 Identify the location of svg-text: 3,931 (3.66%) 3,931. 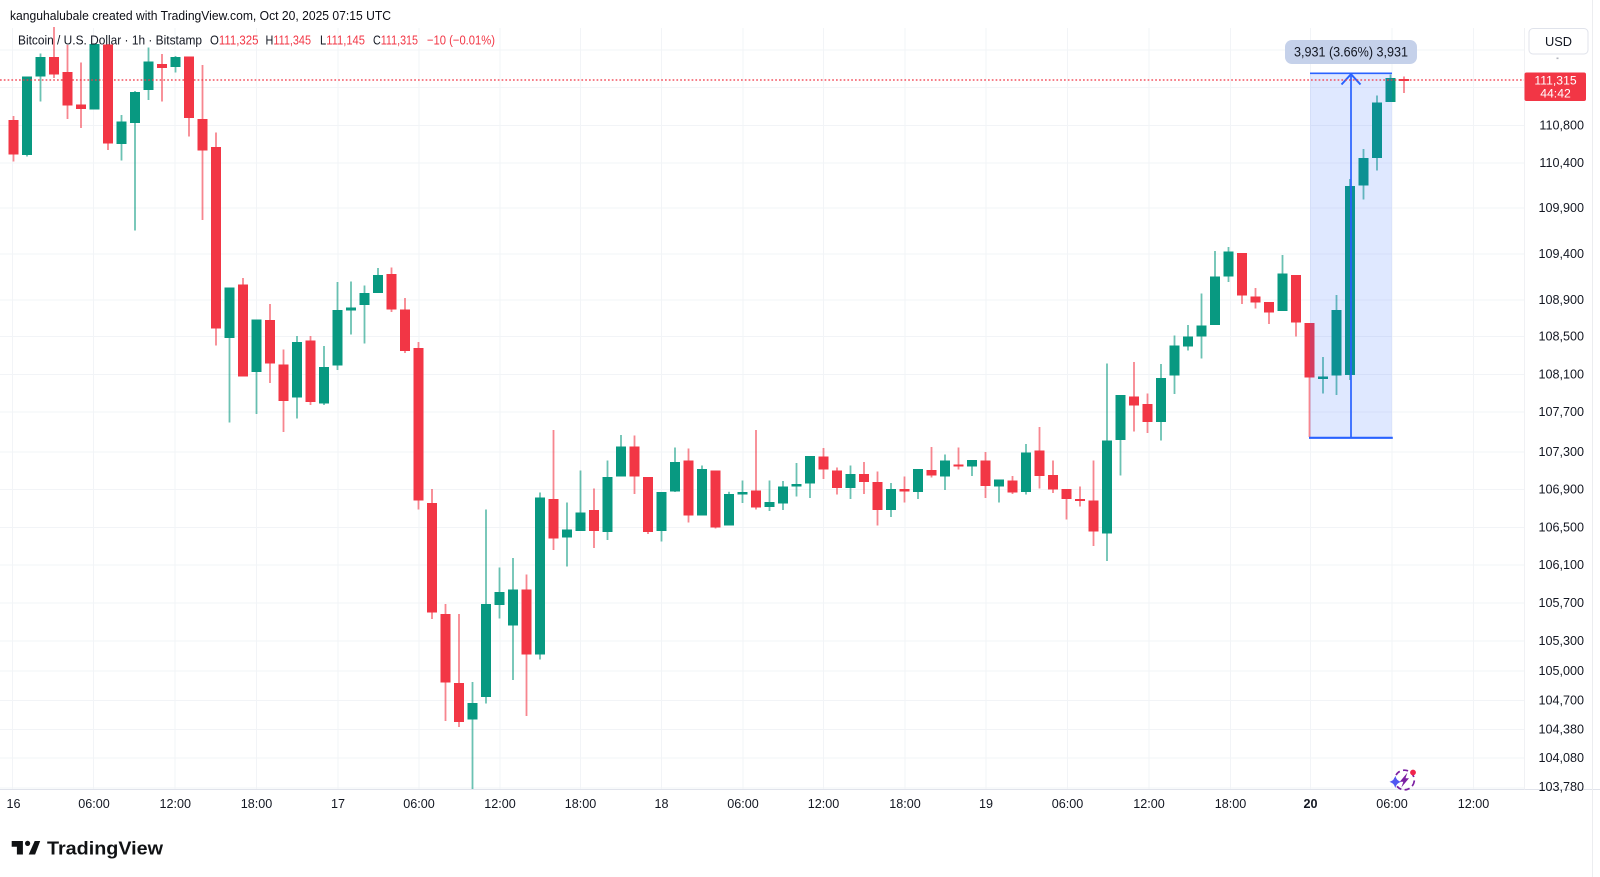
(1351, 52).